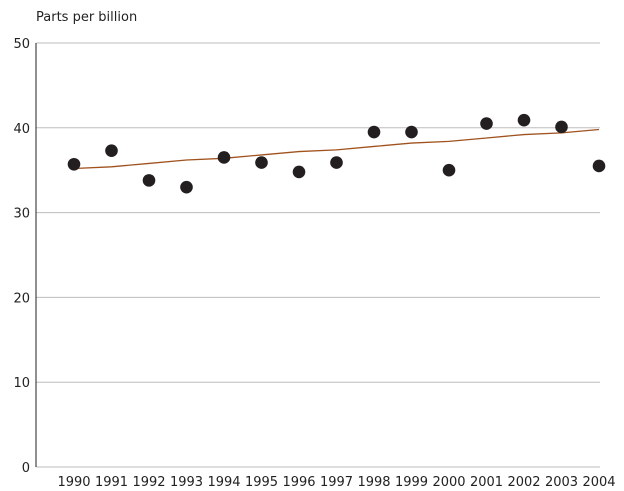 This screenshot has width=624, height=491. I want to click on y-tick-label: 40, so click(21, 129).